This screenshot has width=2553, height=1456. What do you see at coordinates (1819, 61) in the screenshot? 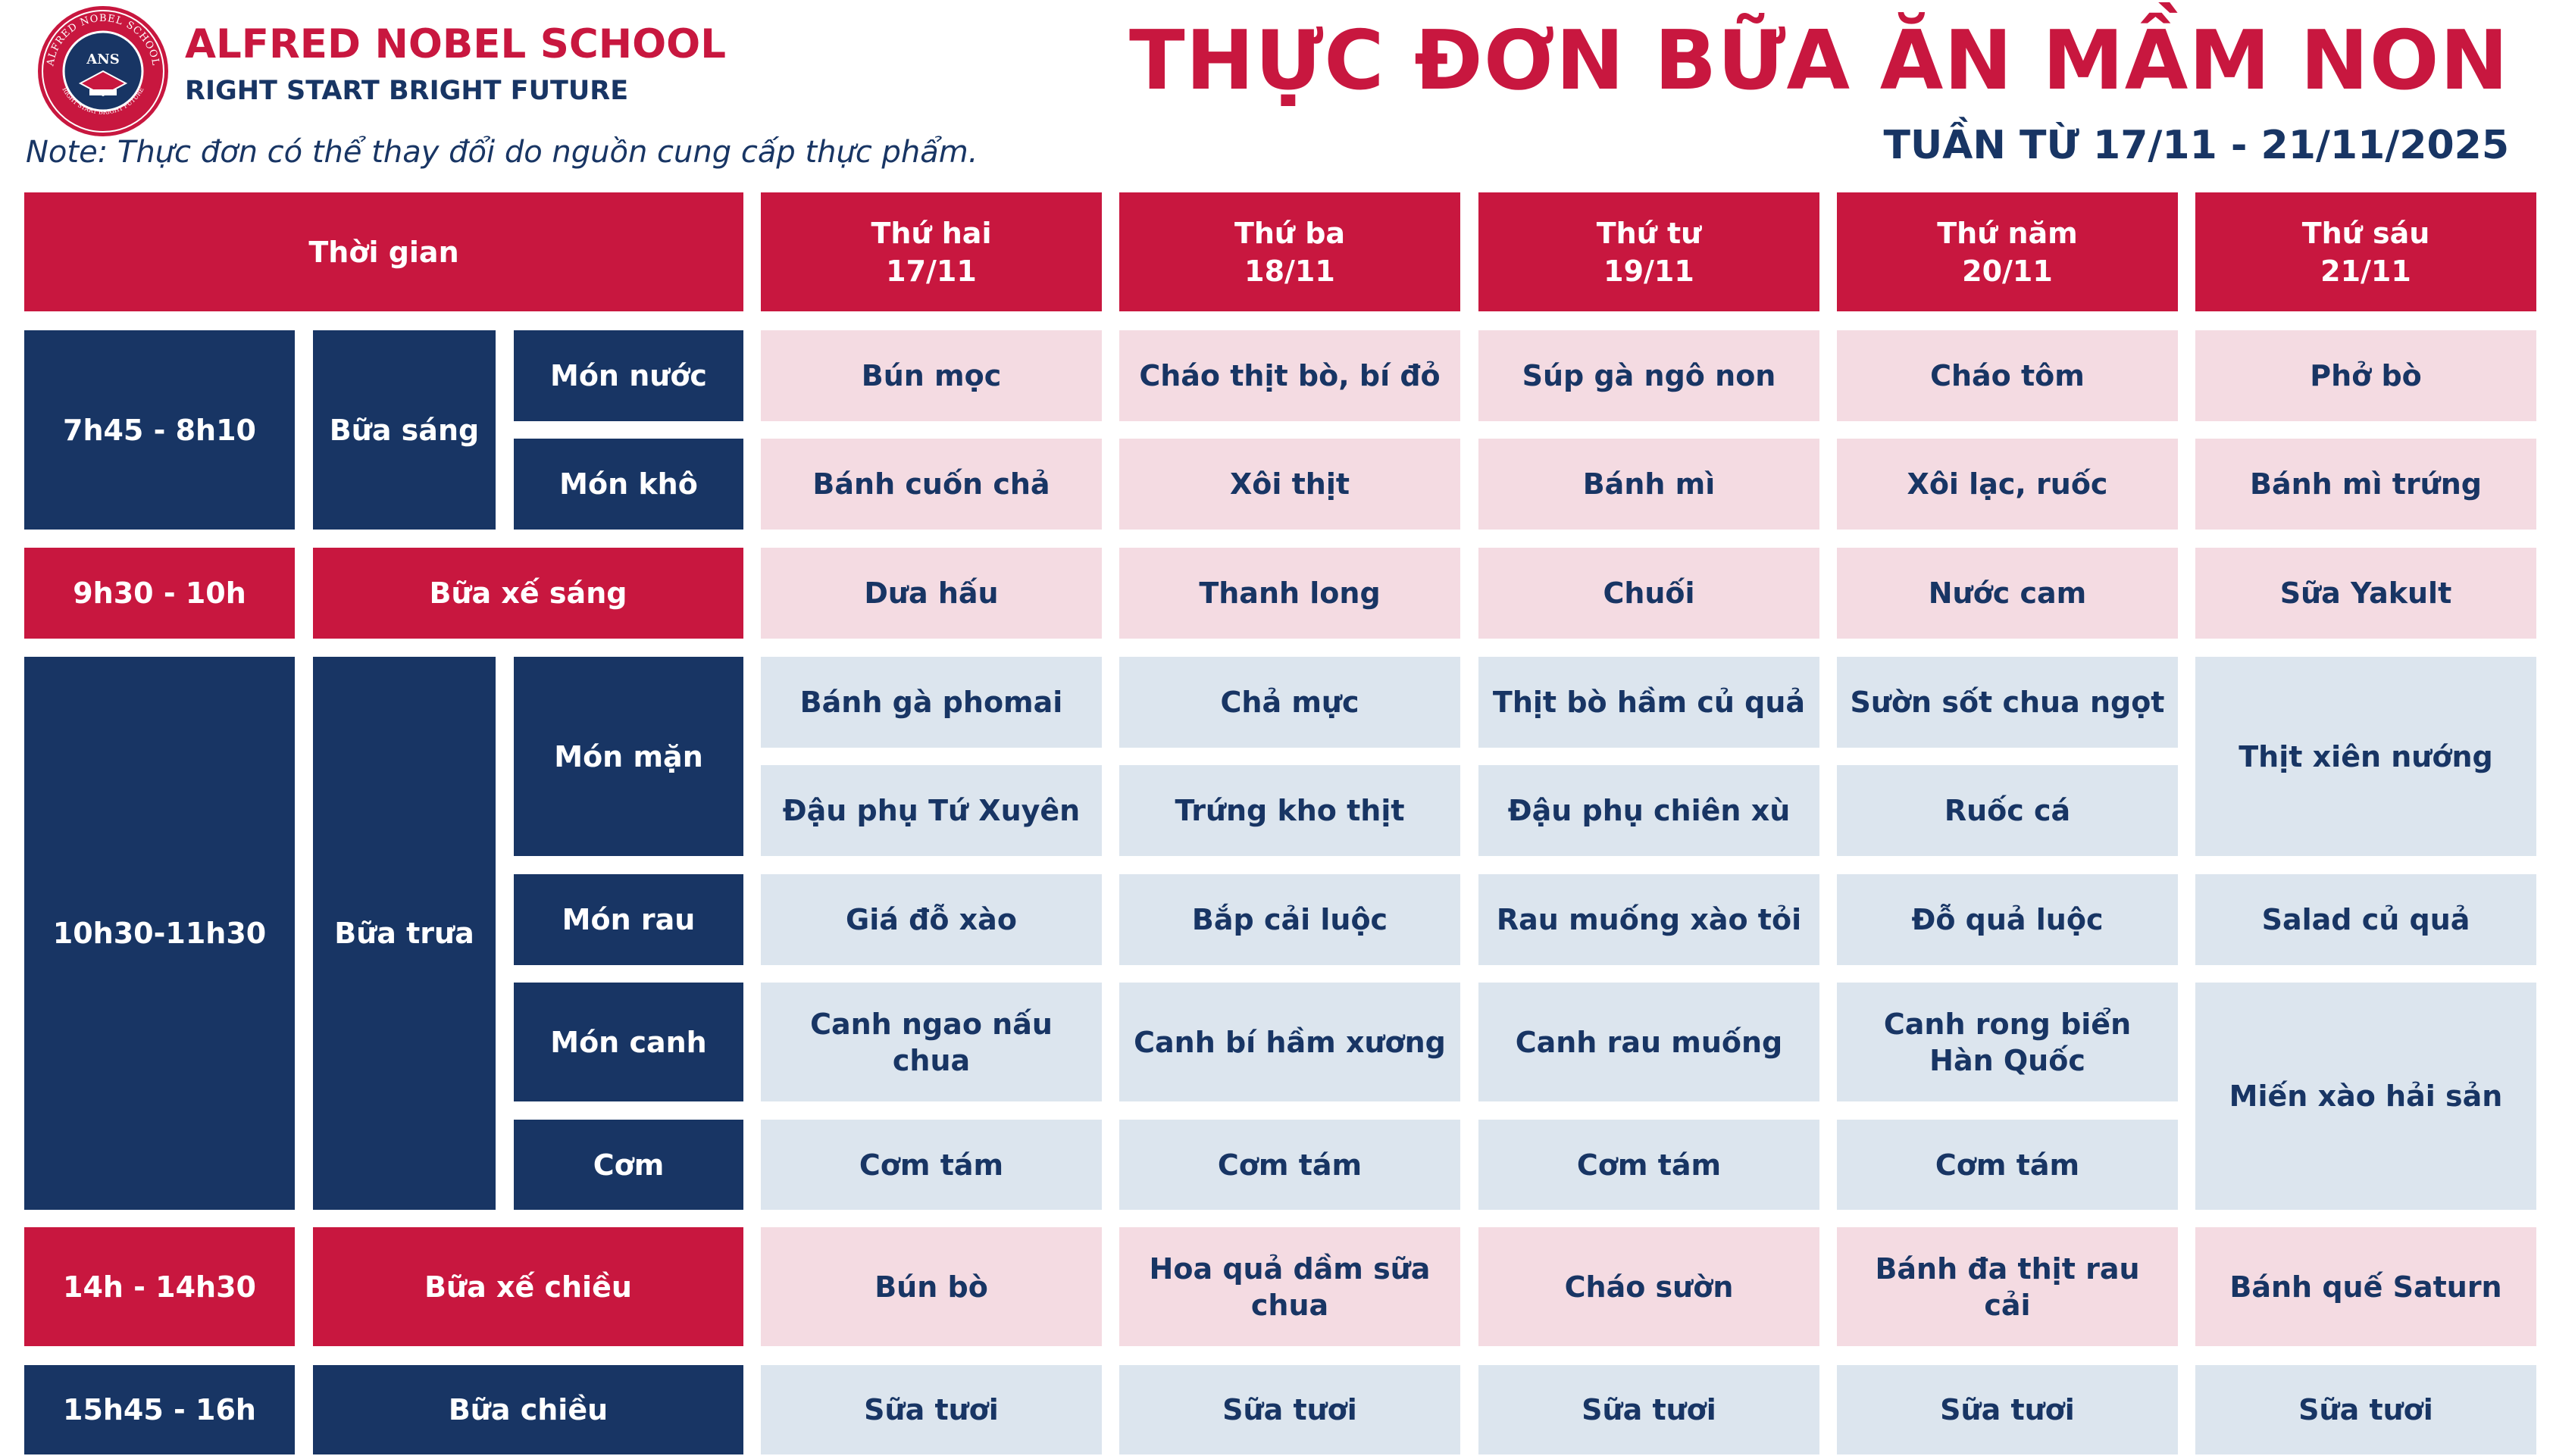
I see `page-title: THỰC ĐƠN BỮA ĂN MẦM NON` at bounding box center [1819, 61].